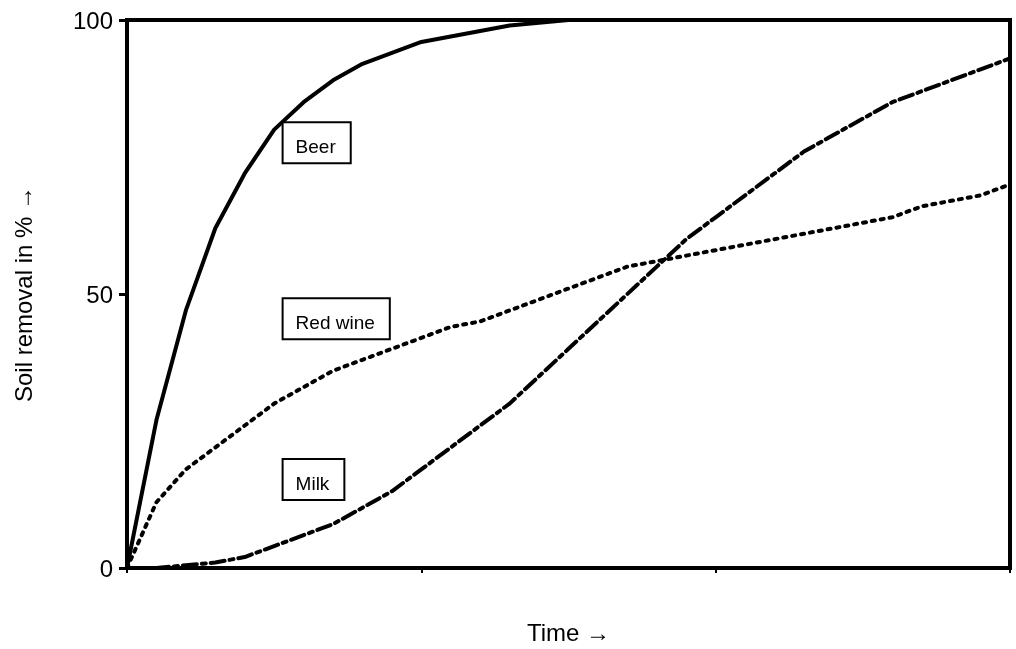 This screenshot has width=1016, height=649. I want to click on y-axis-title: Soil removal in % →, so click(23, 294).